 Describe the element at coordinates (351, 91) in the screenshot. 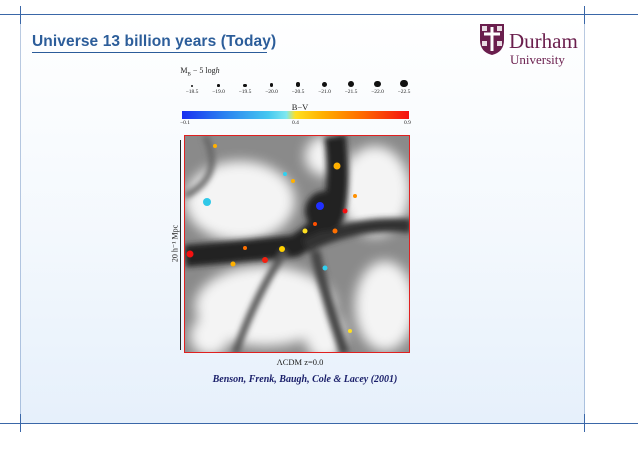

I see `magnitude-label: −21.5` at that location.